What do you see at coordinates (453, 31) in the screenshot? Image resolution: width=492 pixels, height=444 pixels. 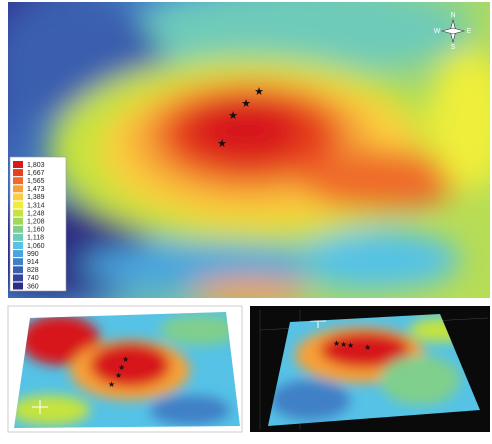 I see `compass: N E S W` at bounding box center [453, 31].